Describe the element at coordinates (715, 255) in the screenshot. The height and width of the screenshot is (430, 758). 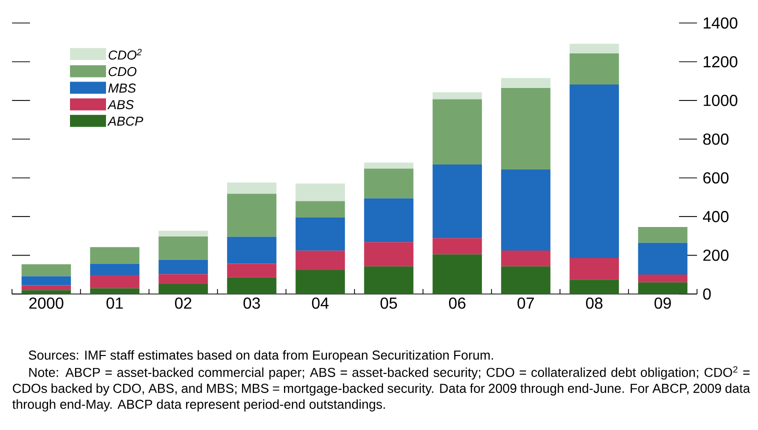
I see `y-tick-label: 200` at that location.